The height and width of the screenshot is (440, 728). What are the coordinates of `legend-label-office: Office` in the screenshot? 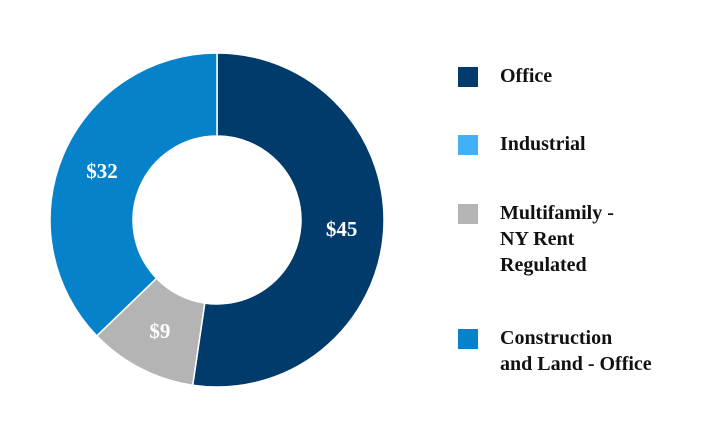 It's located at (526, 76).